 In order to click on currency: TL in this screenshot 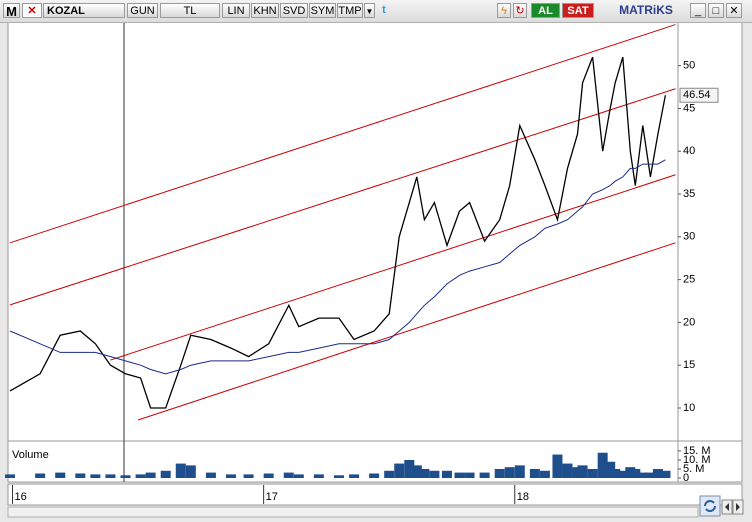, I will do `click(190, 10)`.